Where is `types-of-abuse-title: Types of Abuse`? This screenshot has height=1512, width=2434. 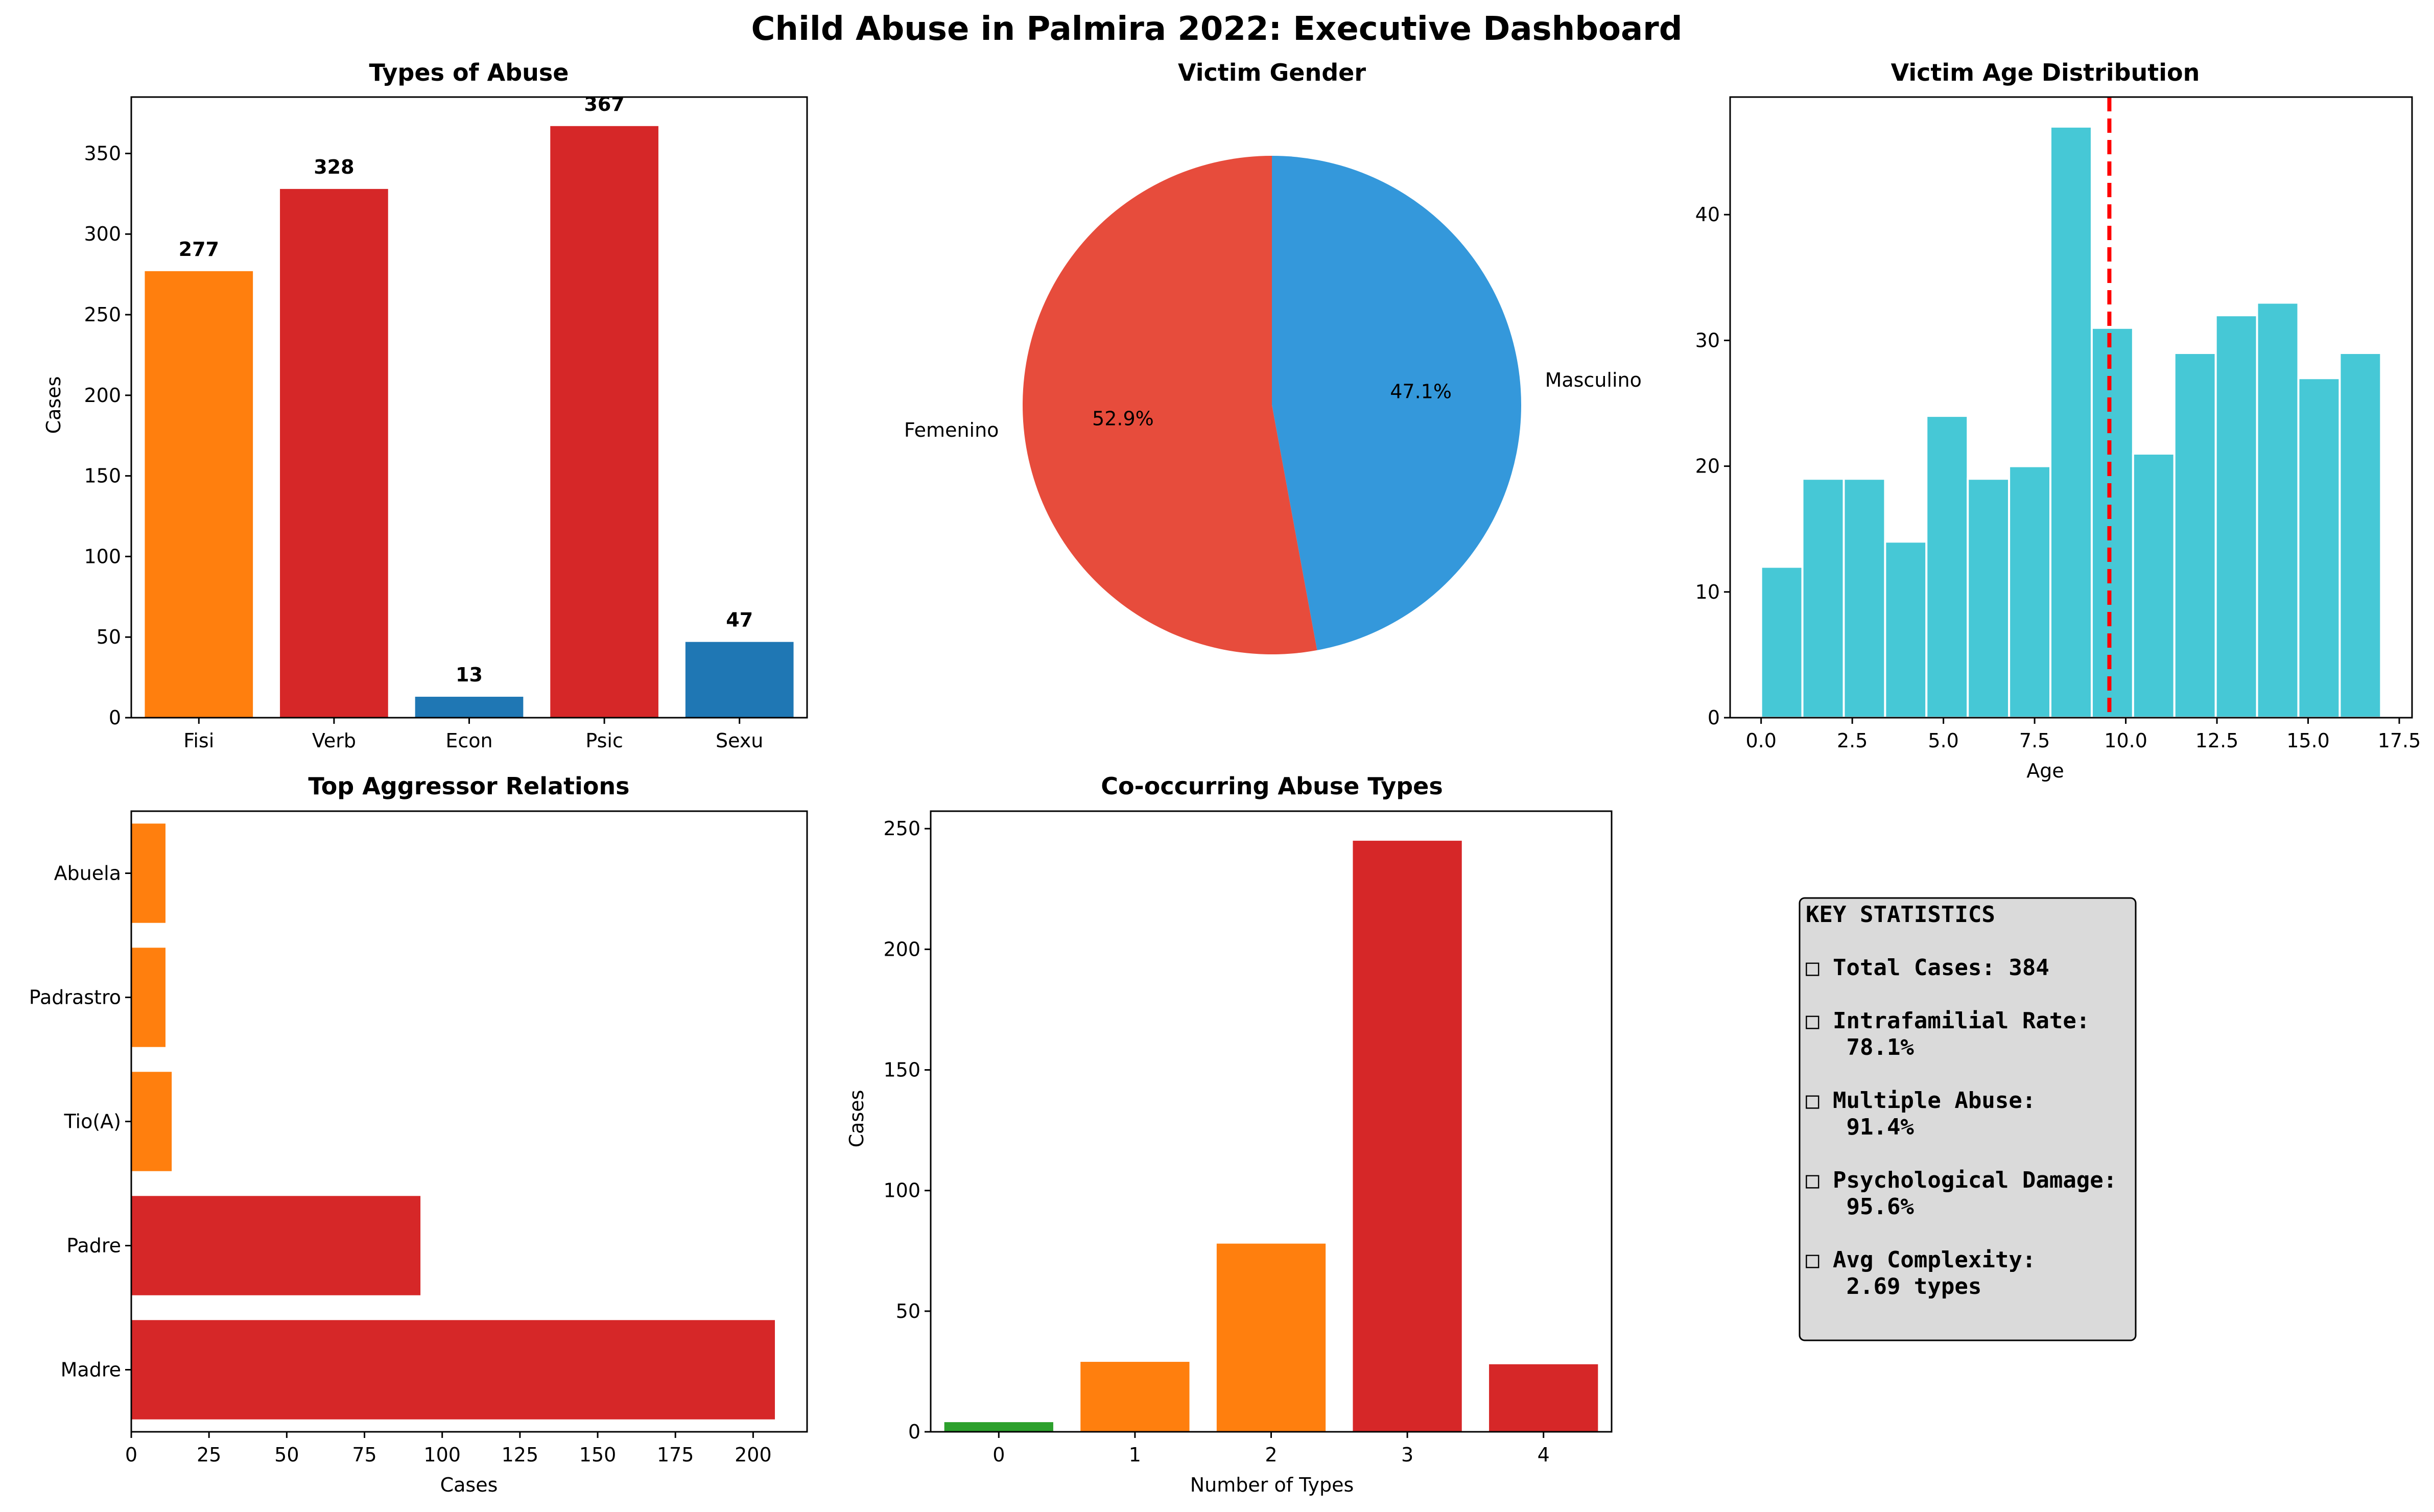
types-of-abuse-title: Types of Abuse is located at coordinates (469, 72).